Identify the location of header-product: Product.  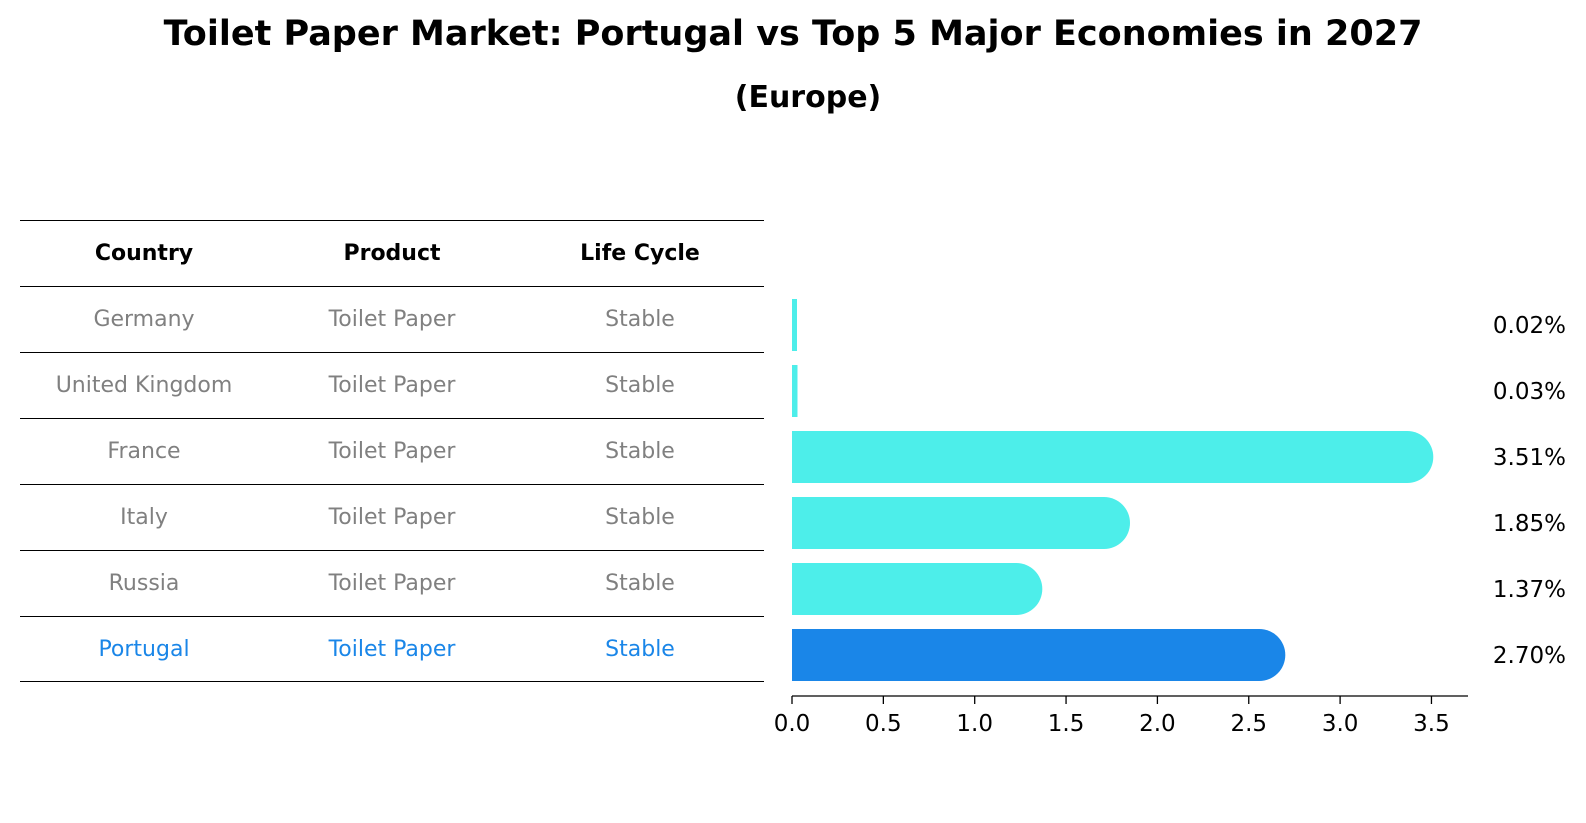
(392, 253).